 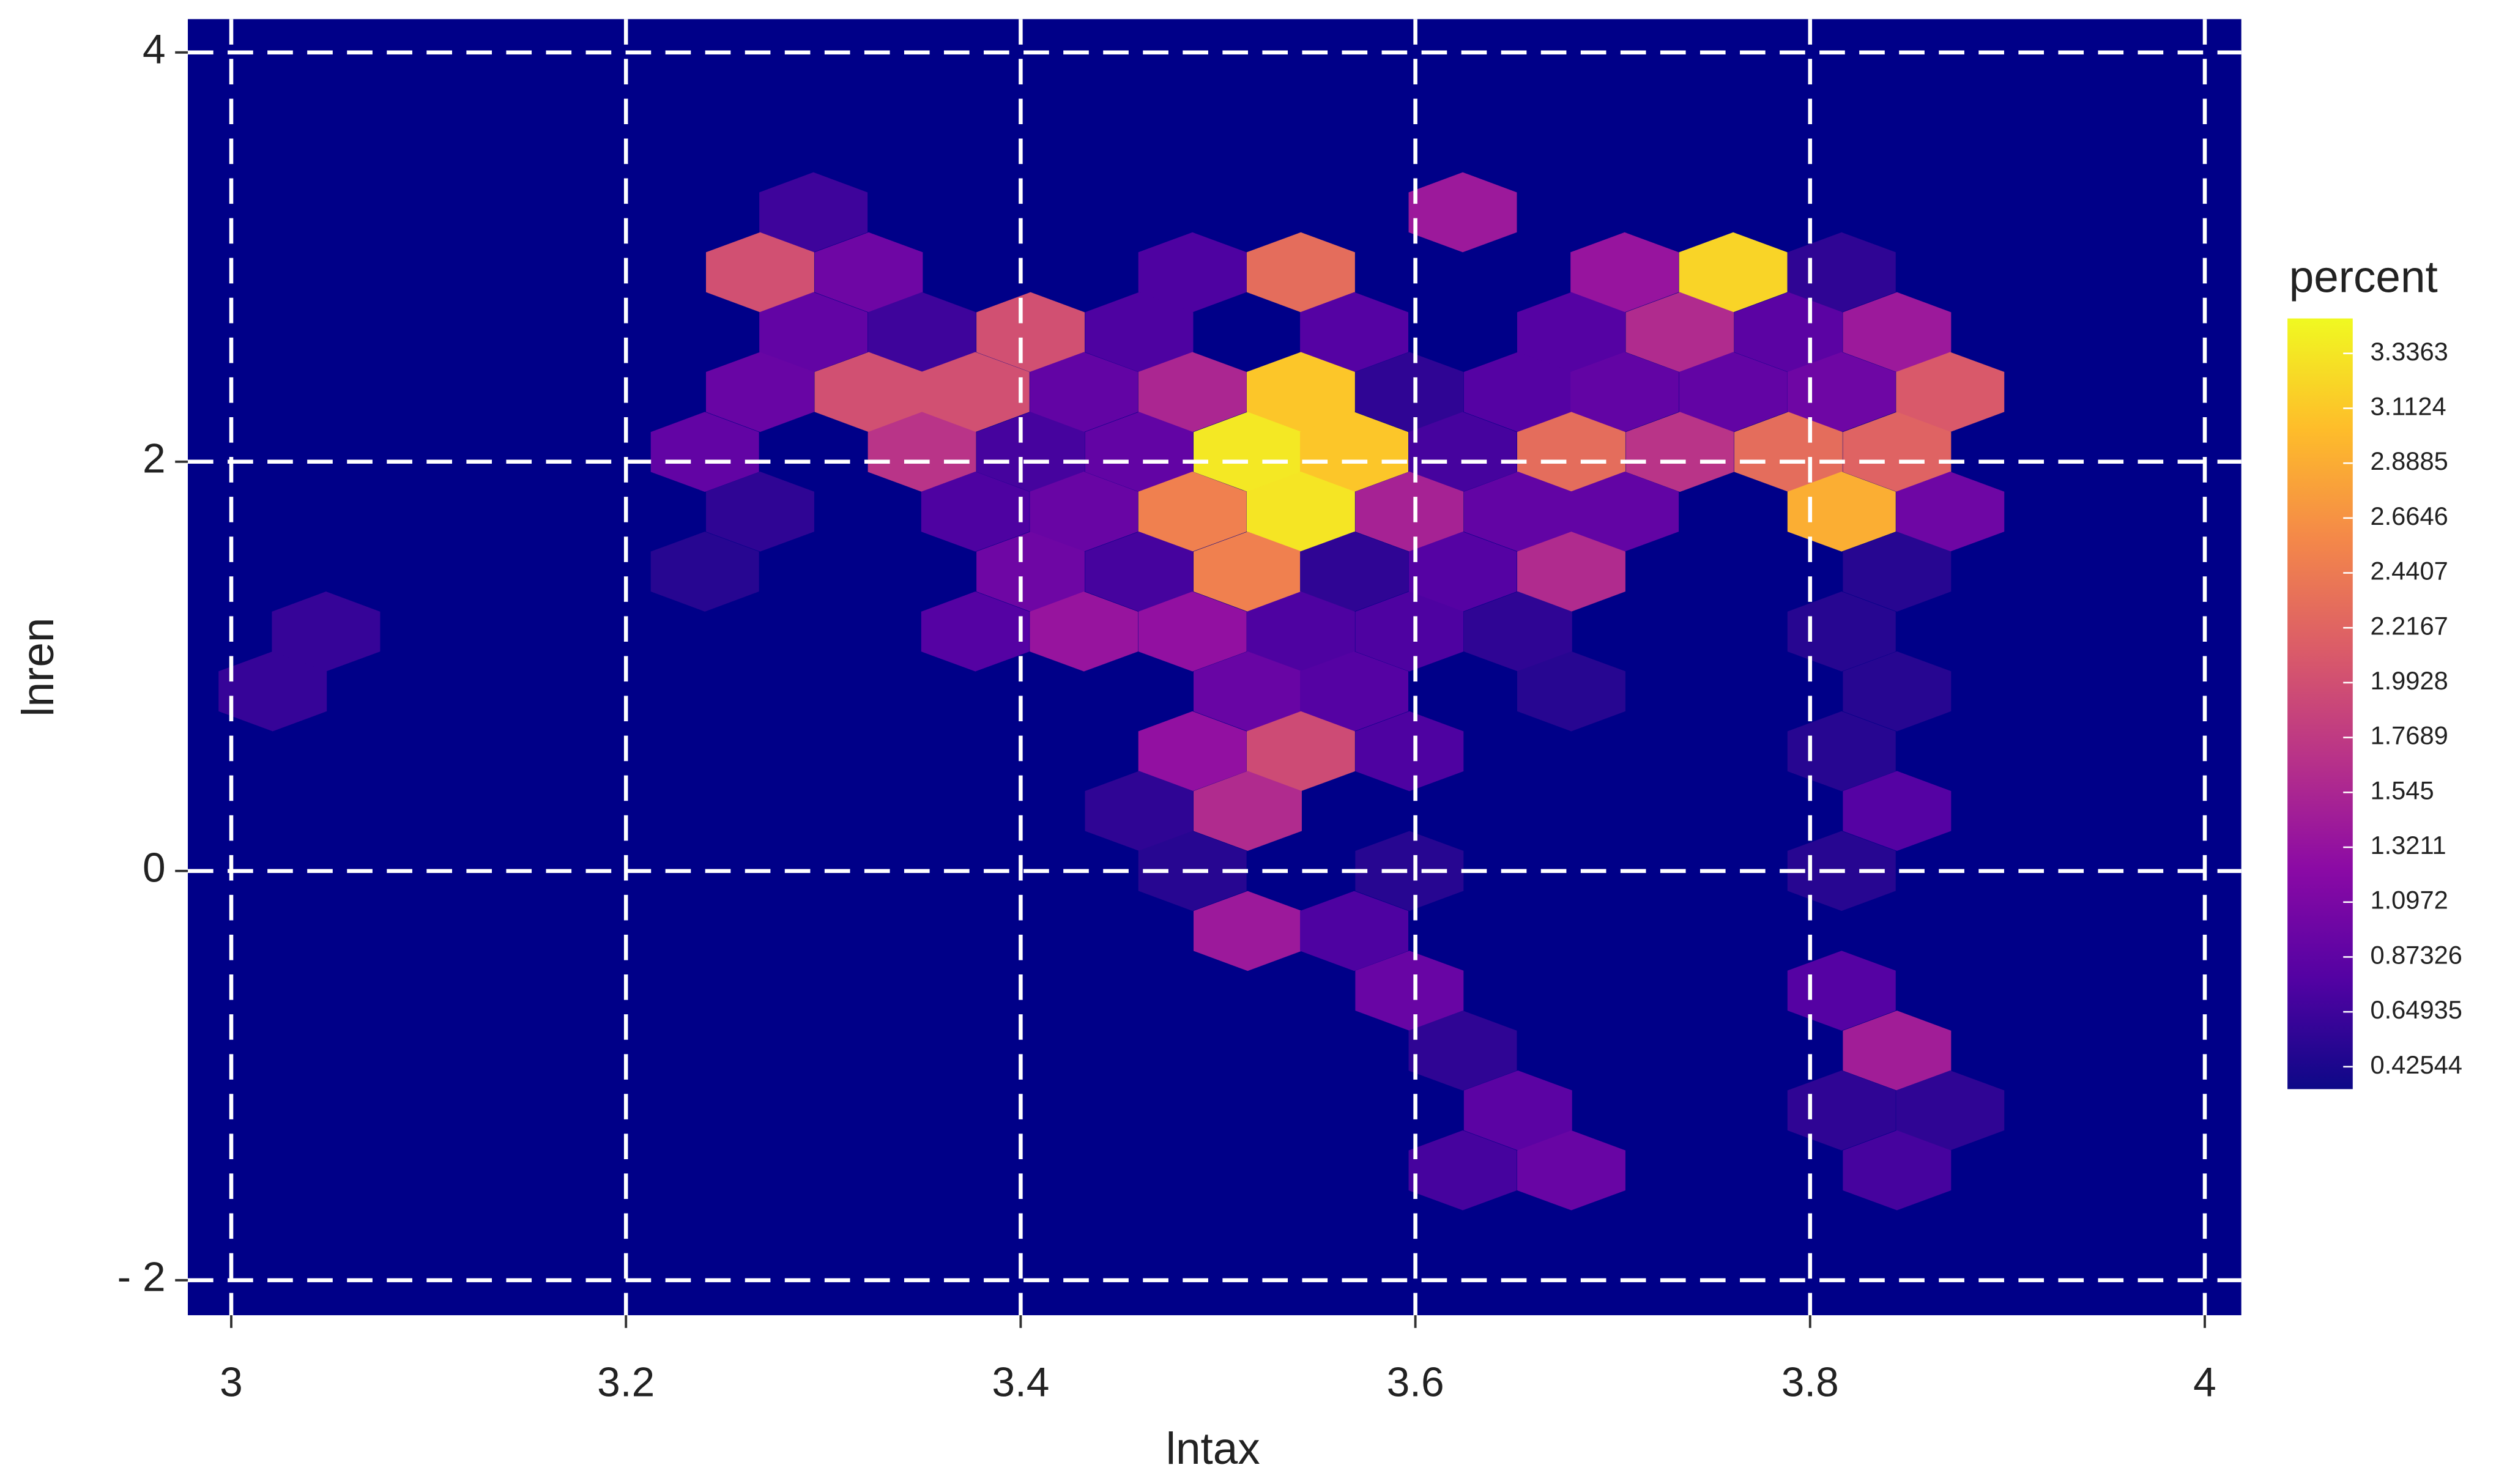 I want to click on x-axis-title: lntax, so click(x=1213, y=1449).